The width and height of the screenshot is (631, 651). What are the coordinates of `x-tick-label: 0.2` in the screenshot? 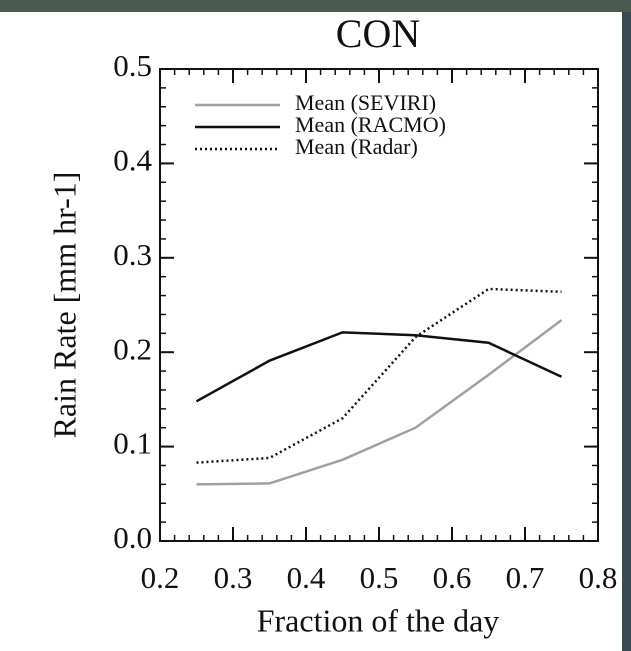 It's located at (160, 577).